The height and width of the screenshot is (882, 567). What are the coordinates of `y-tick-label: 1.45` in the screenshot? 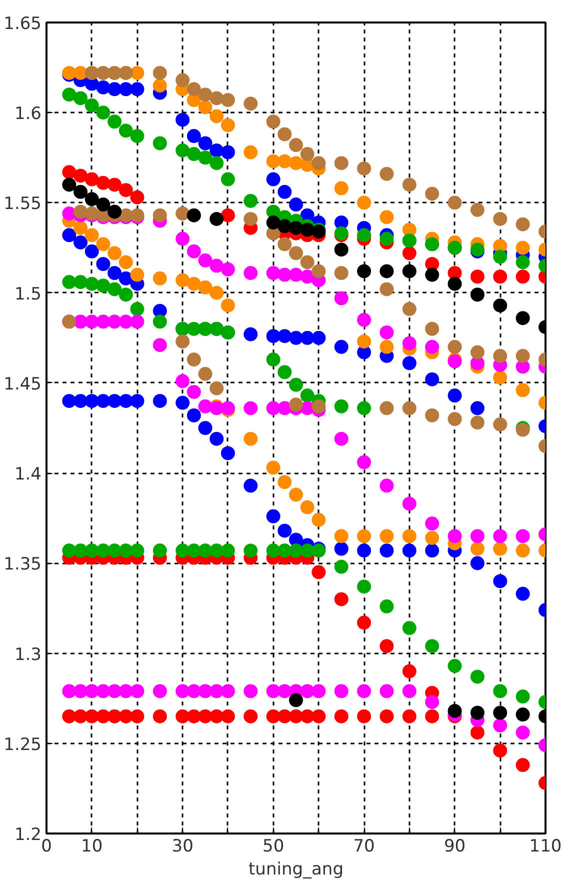 It's located at (23, 384).